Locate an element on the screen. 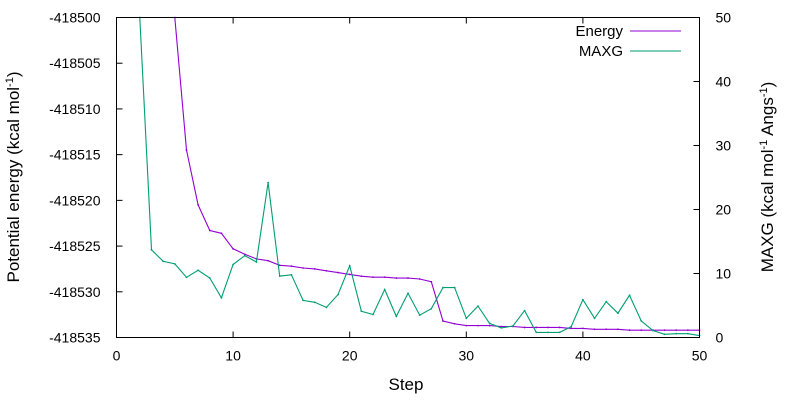  right-axis-title-mid: Angs is located at coordinates (767, 118).